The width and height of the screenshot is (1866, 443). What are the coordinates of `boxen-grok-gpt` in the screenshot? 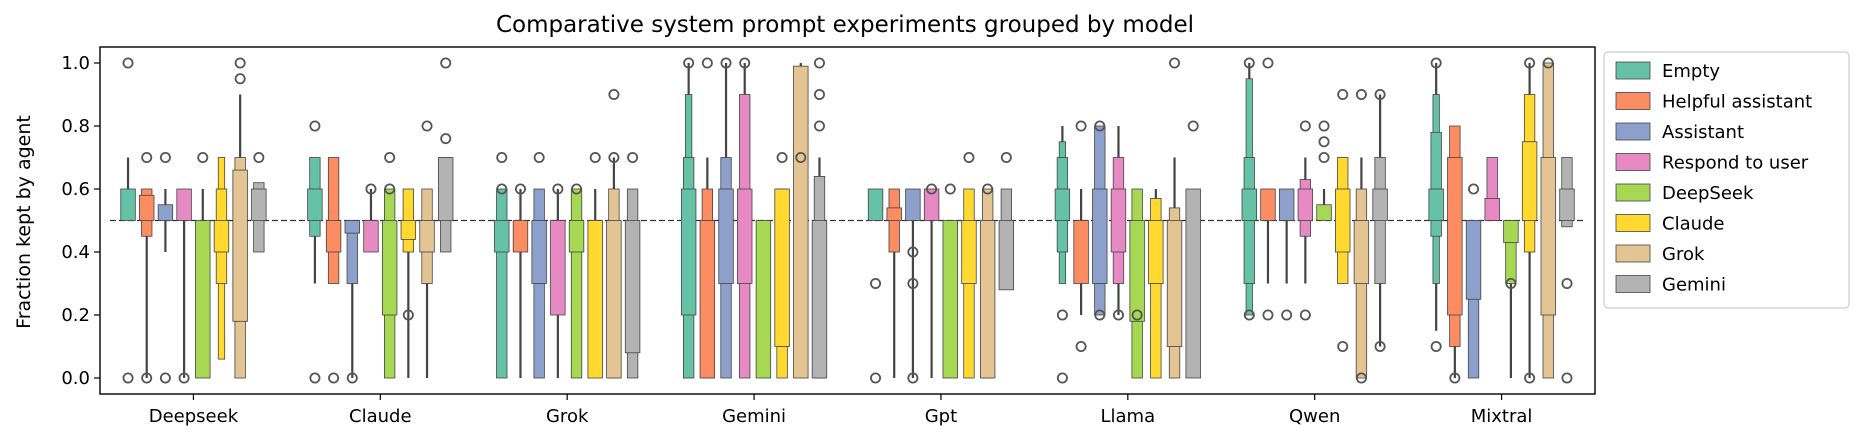 It's located at (987, 281).